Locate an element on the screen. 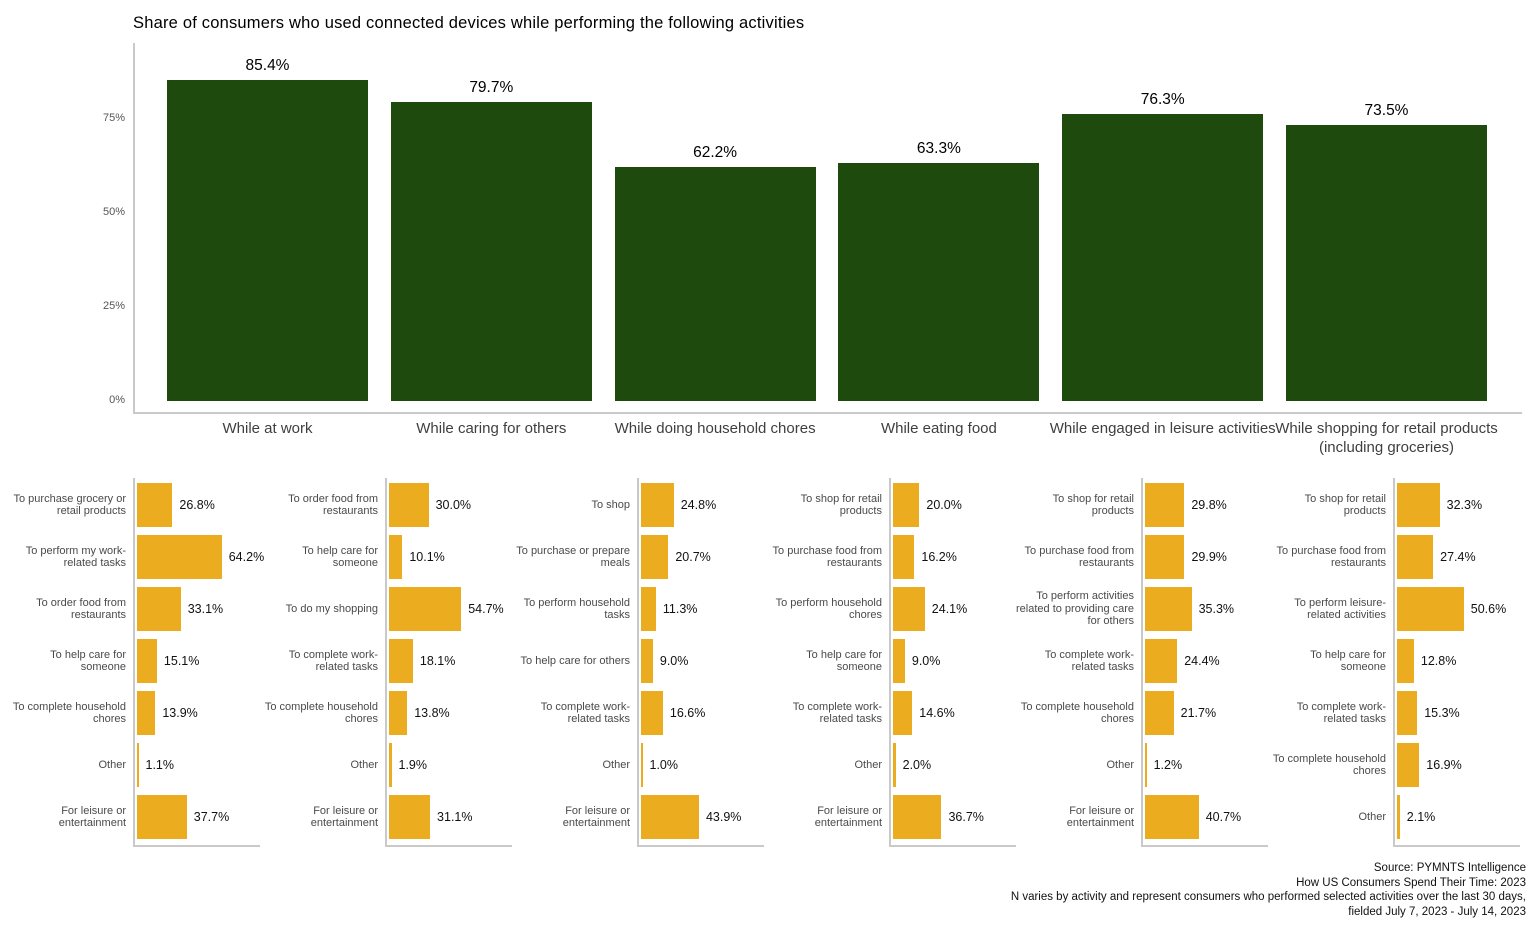 The width and height of the screenshot is (1536, 933). y-axis-tick-label: 0% is located at coordinates (117, 400).